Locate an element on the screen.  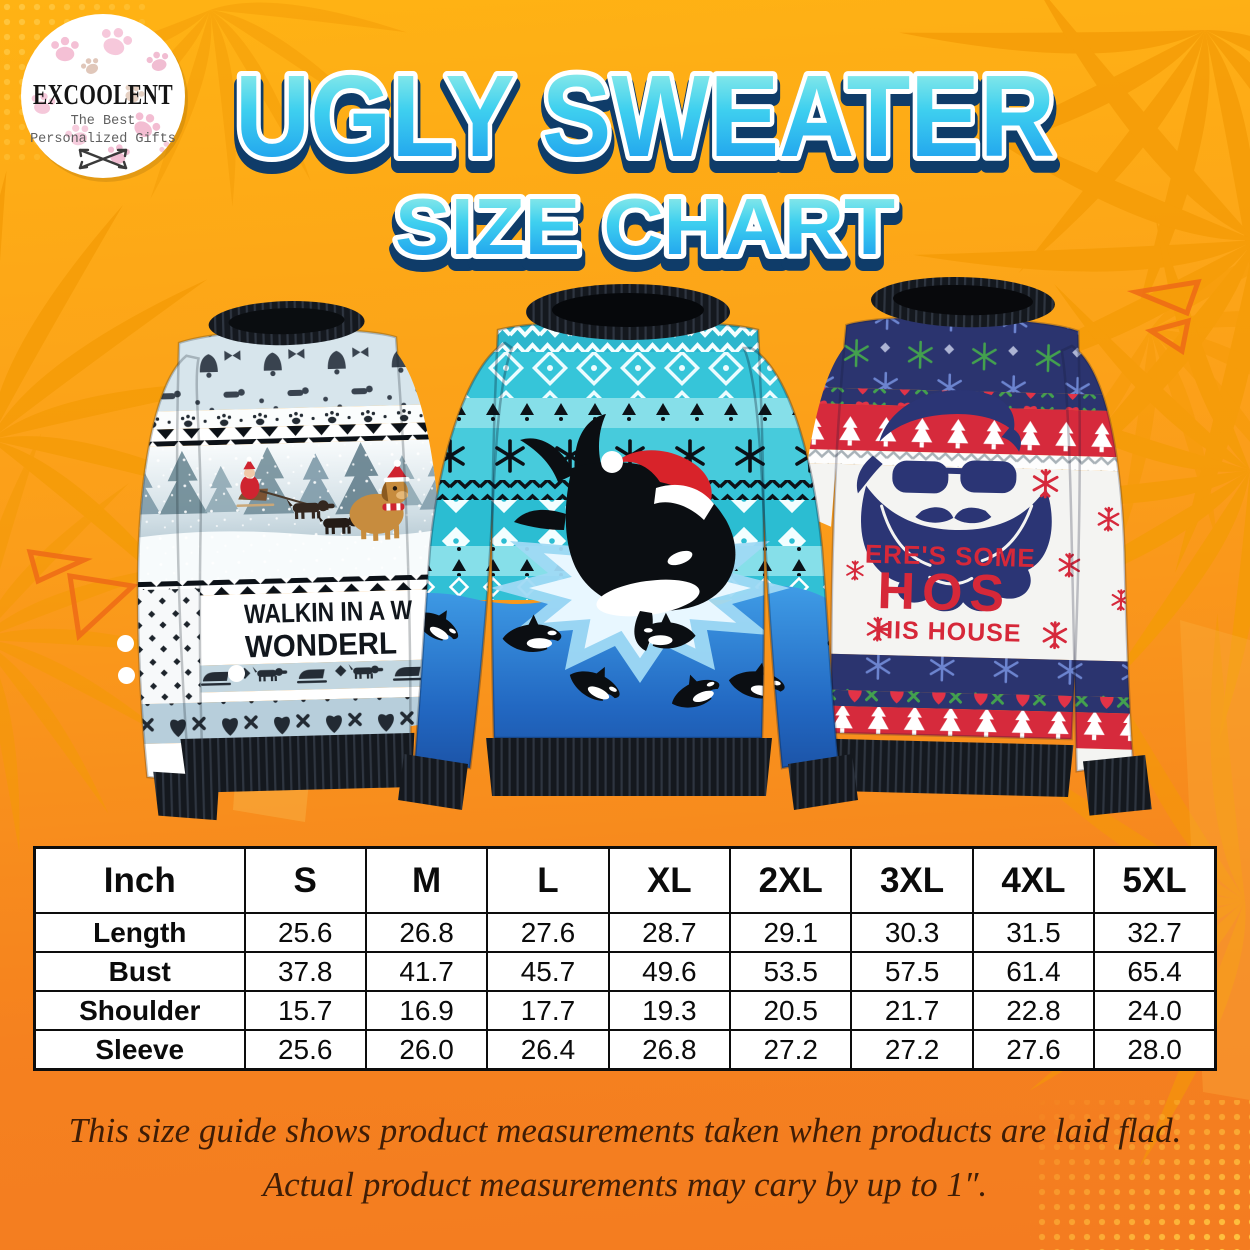
size-col-header: 2XL is located at coordinates (790, 880).